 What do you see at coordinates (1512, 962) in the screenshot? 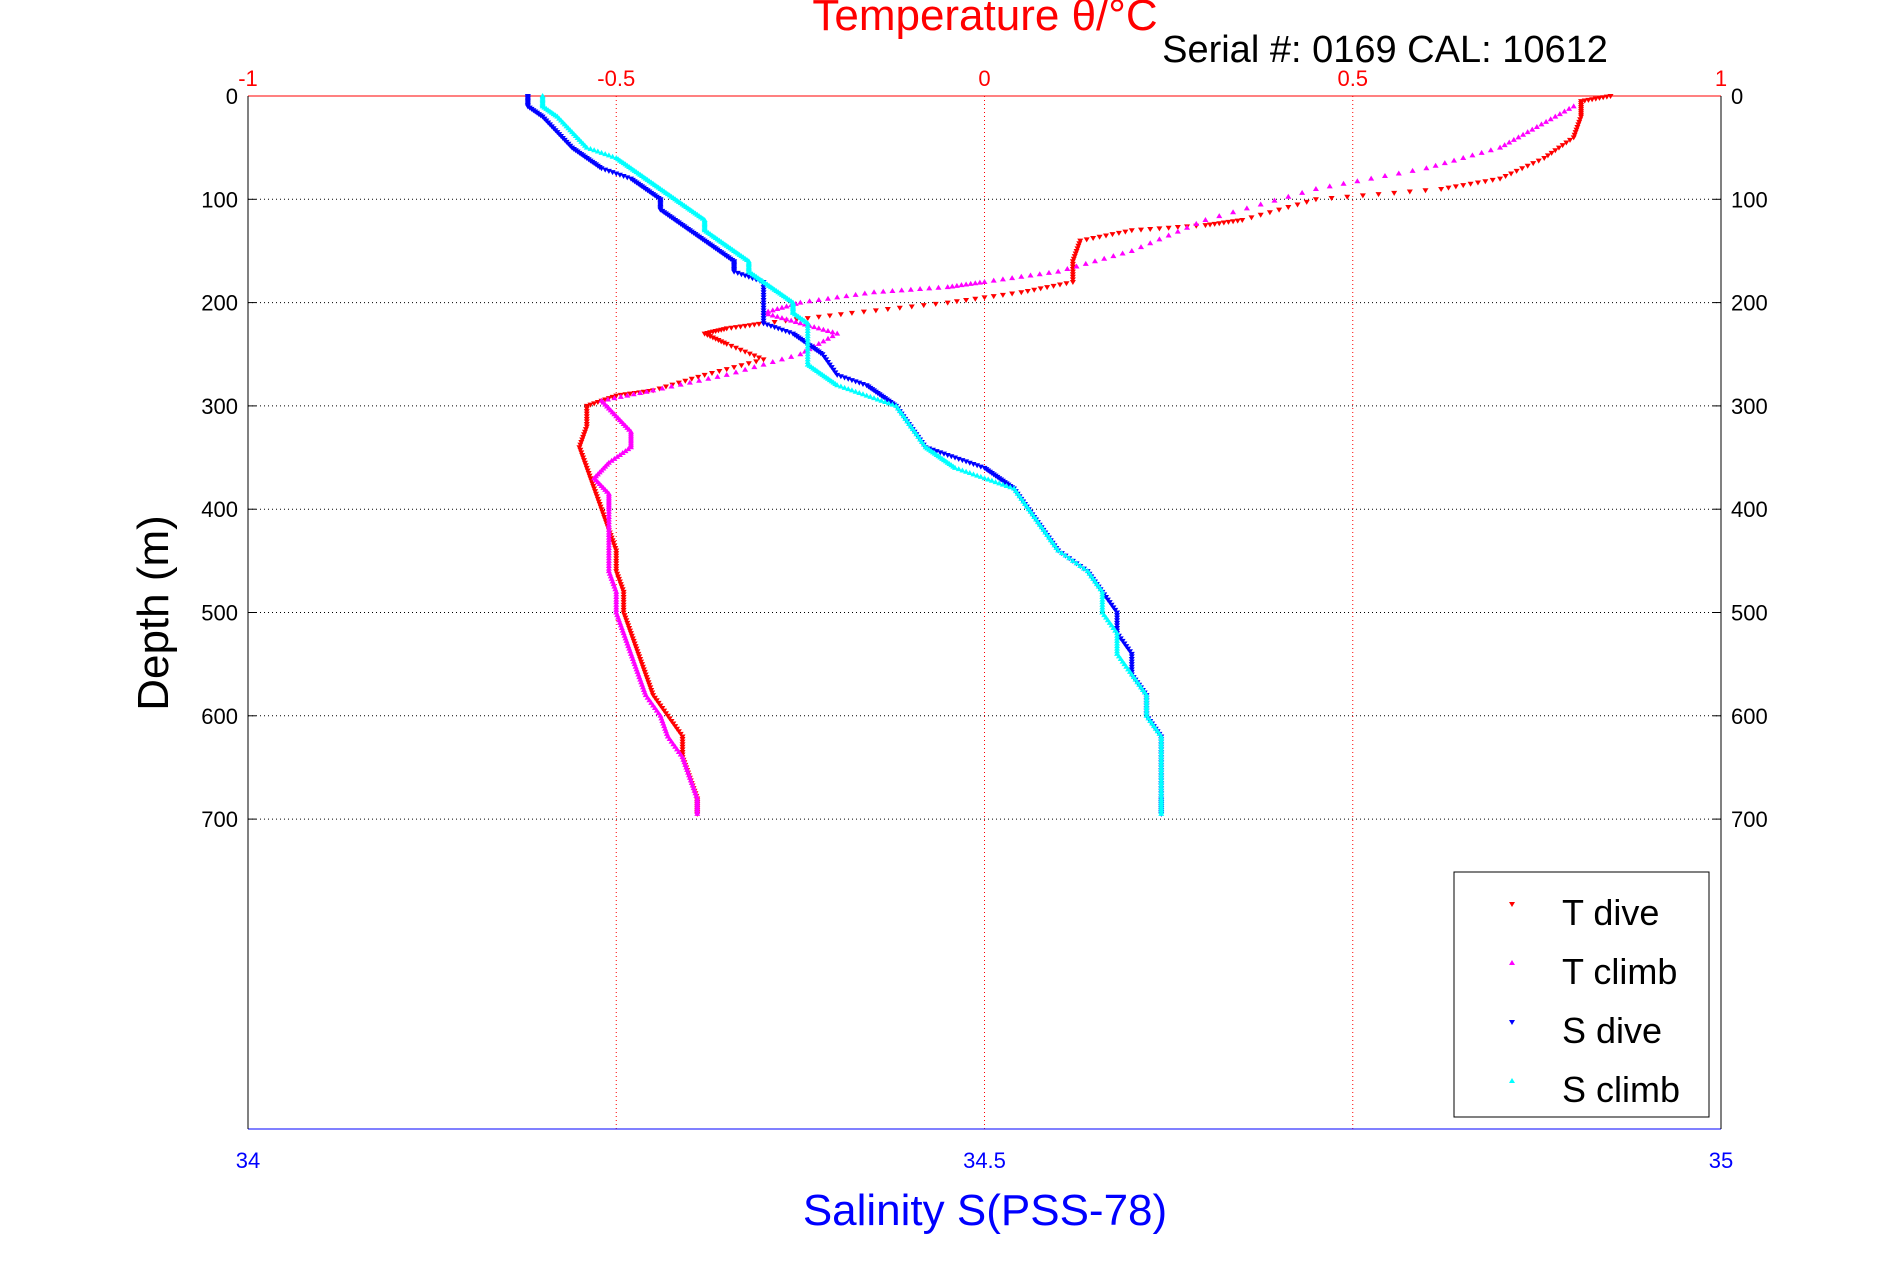
I see `legend-marker-t-climb` at bounding box center [1512, 962].